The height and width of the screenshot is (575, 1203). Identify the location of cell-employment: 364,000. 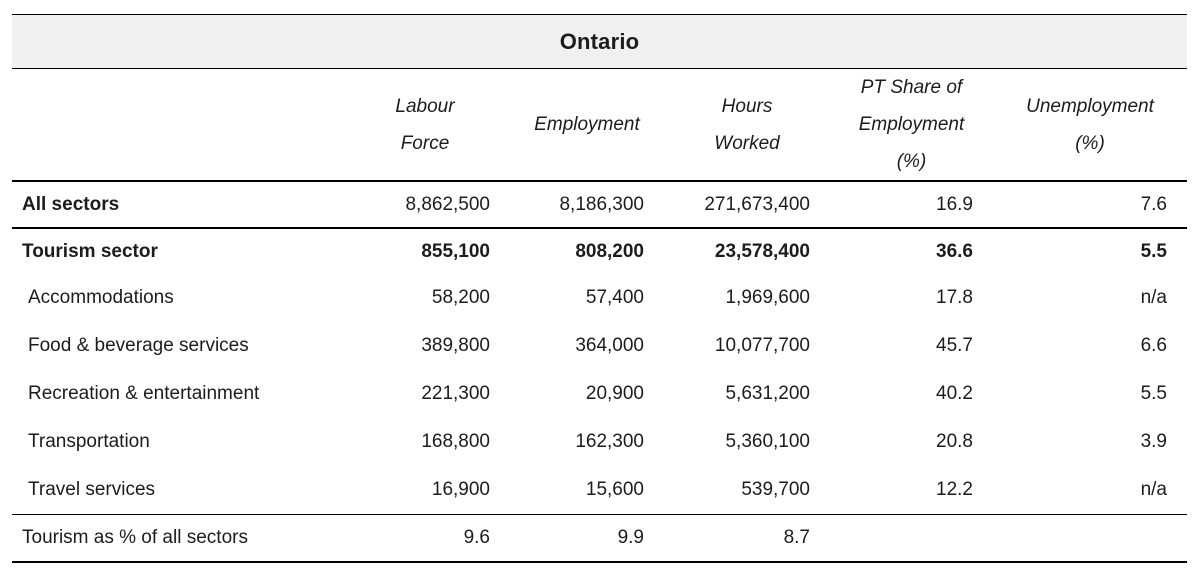
(609, 345).